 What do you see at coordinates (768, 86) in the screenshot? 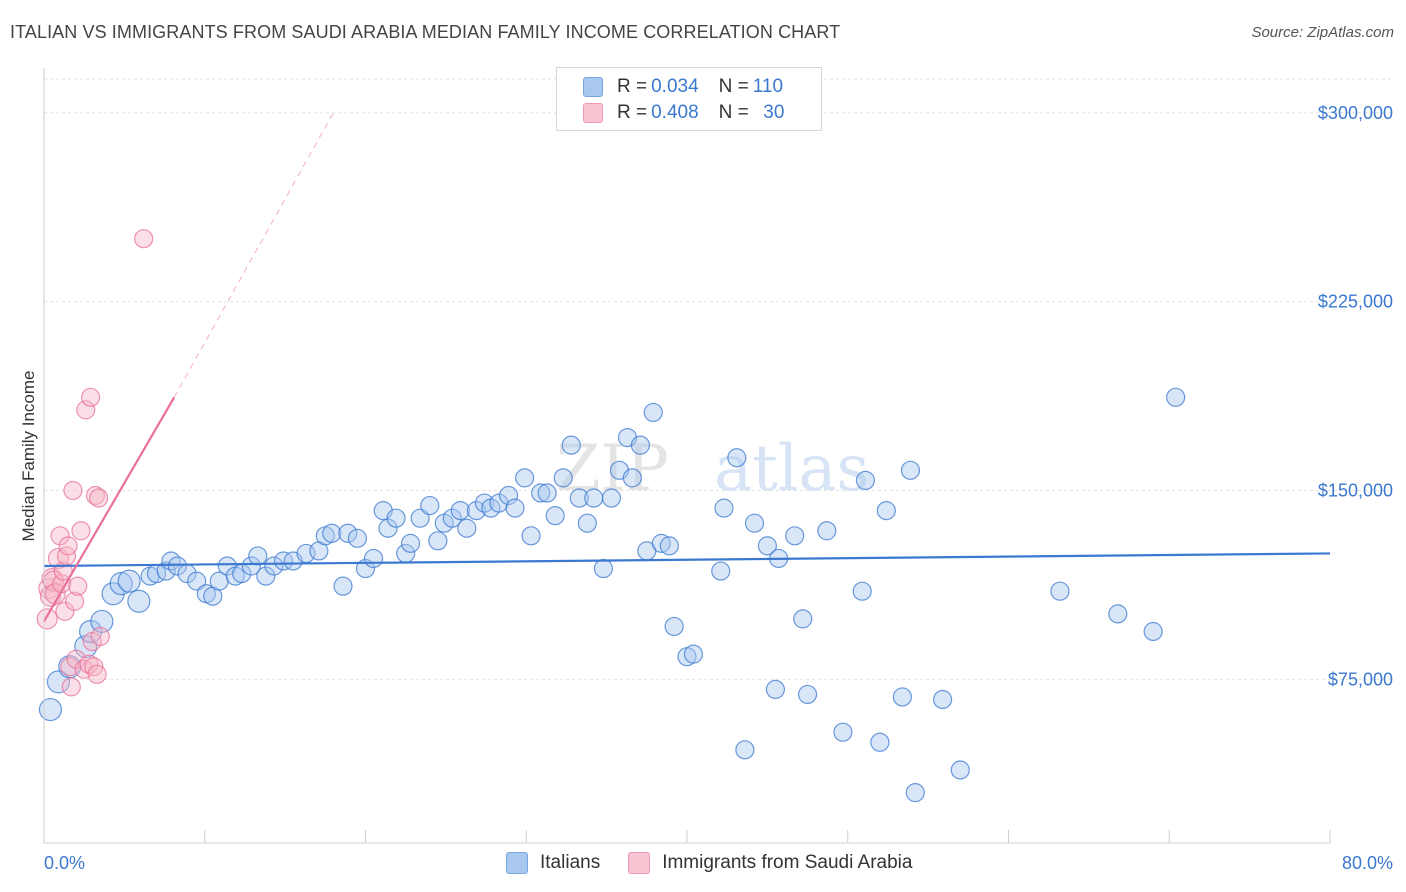
I see `italians-n-value: 110` at bounding box center [768, 86].